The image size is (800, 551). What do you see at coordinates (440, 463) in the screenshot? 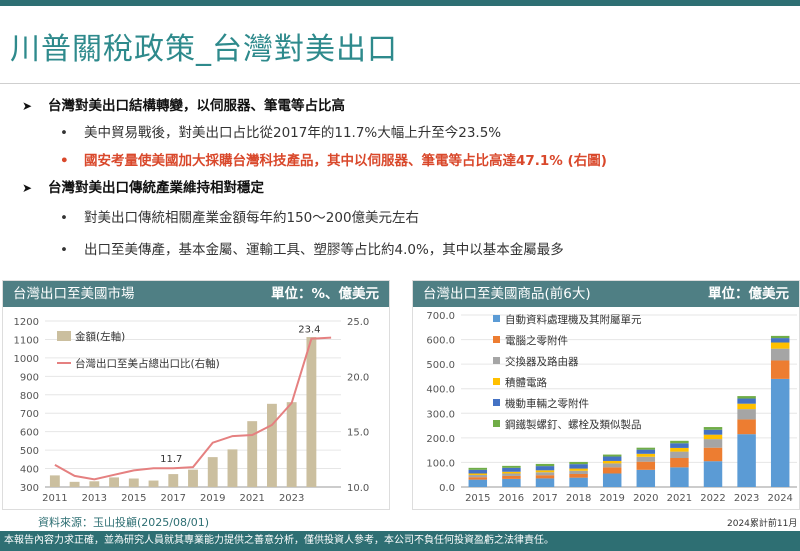
I see `y-tick-label: 100.0` at bounding box center [440, 463].